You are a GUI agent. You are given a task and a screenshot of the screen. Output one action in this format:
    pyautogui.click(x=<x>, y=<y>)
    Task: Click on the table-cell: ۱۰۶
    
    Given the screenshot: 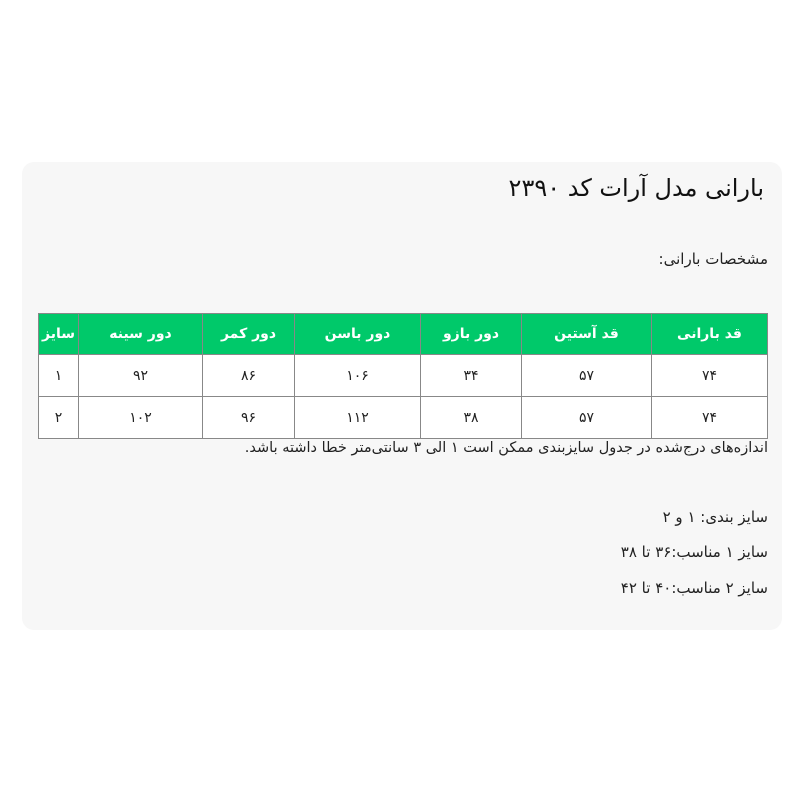 What is the action you would take?
    pyautogui.click(x=357, y=375)
    